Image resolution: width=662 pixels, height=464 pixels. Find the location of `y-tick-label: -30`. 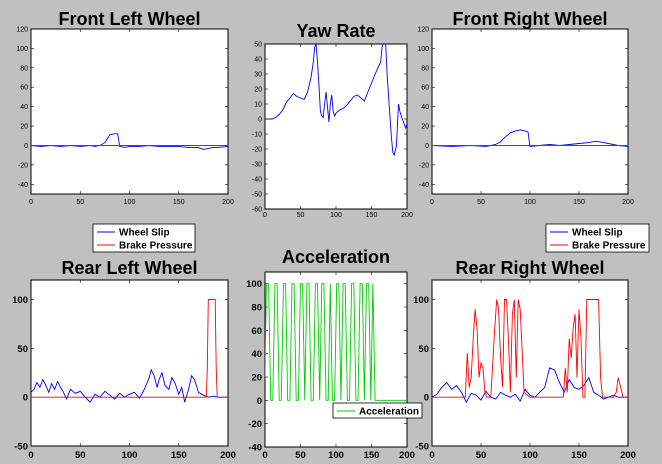

y-tick-label: -30 is located at coordinates (257, 165).